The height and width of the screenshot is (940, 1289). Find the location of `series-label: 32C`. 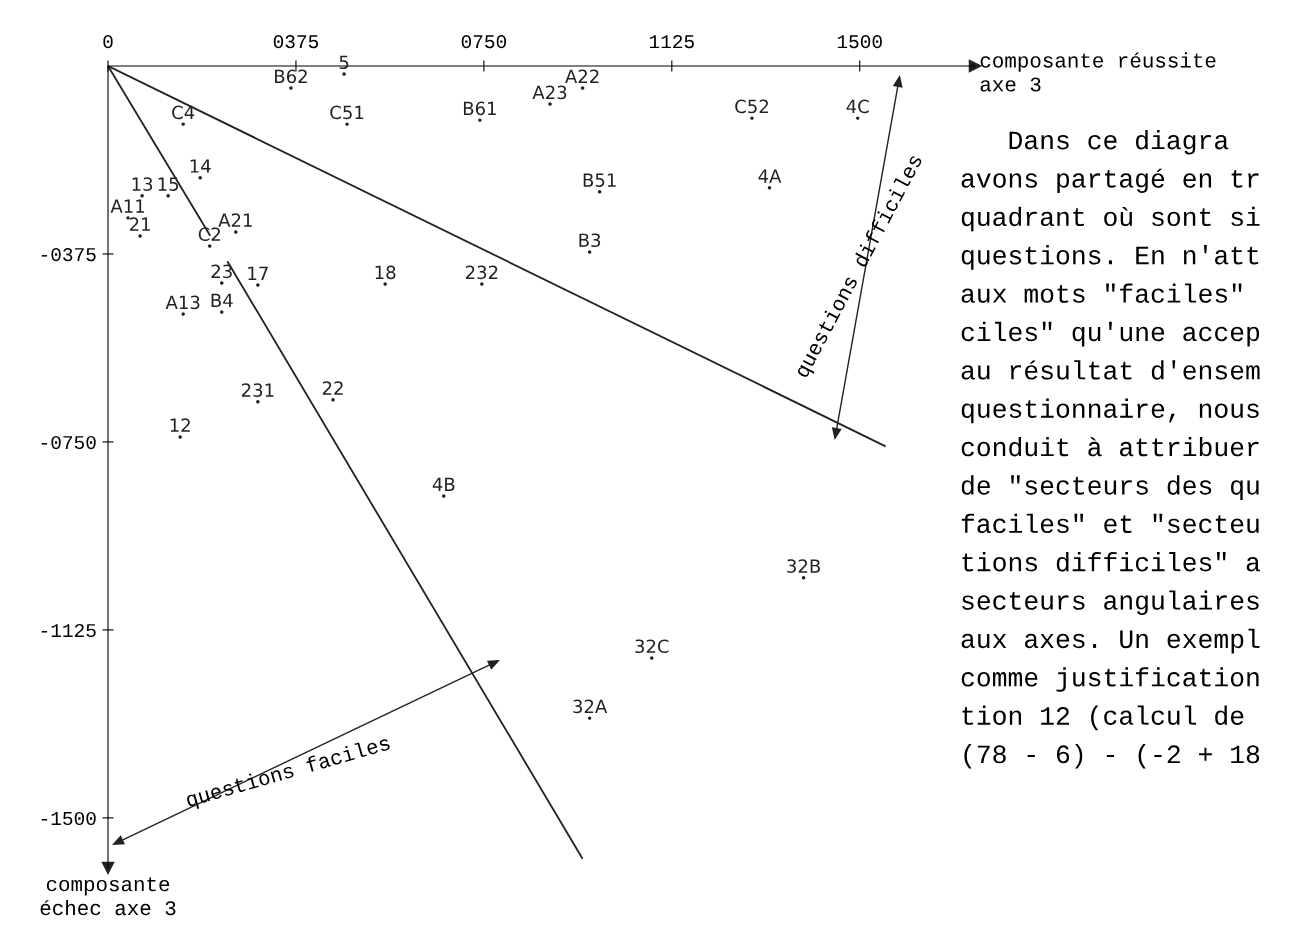

series-label: 32C is located at coordinates (652, 646).